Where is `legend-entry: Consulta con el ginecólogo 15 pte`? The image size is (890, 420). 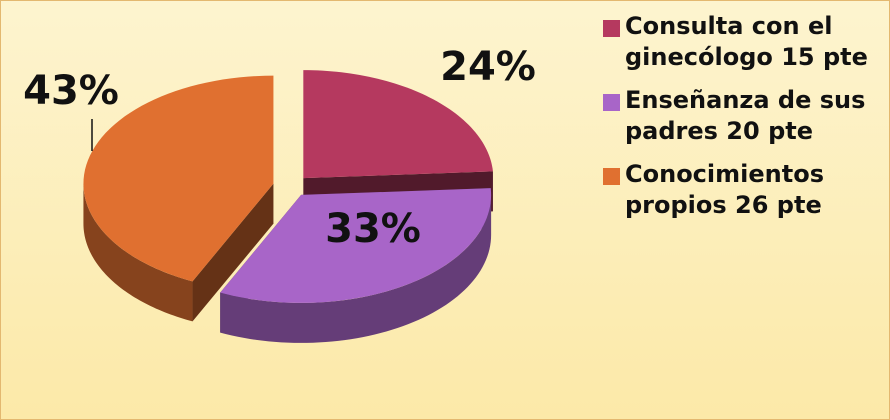 legend-entry: Consulta con el ginecólogo 15 pte is located at coordinates (741, 42).